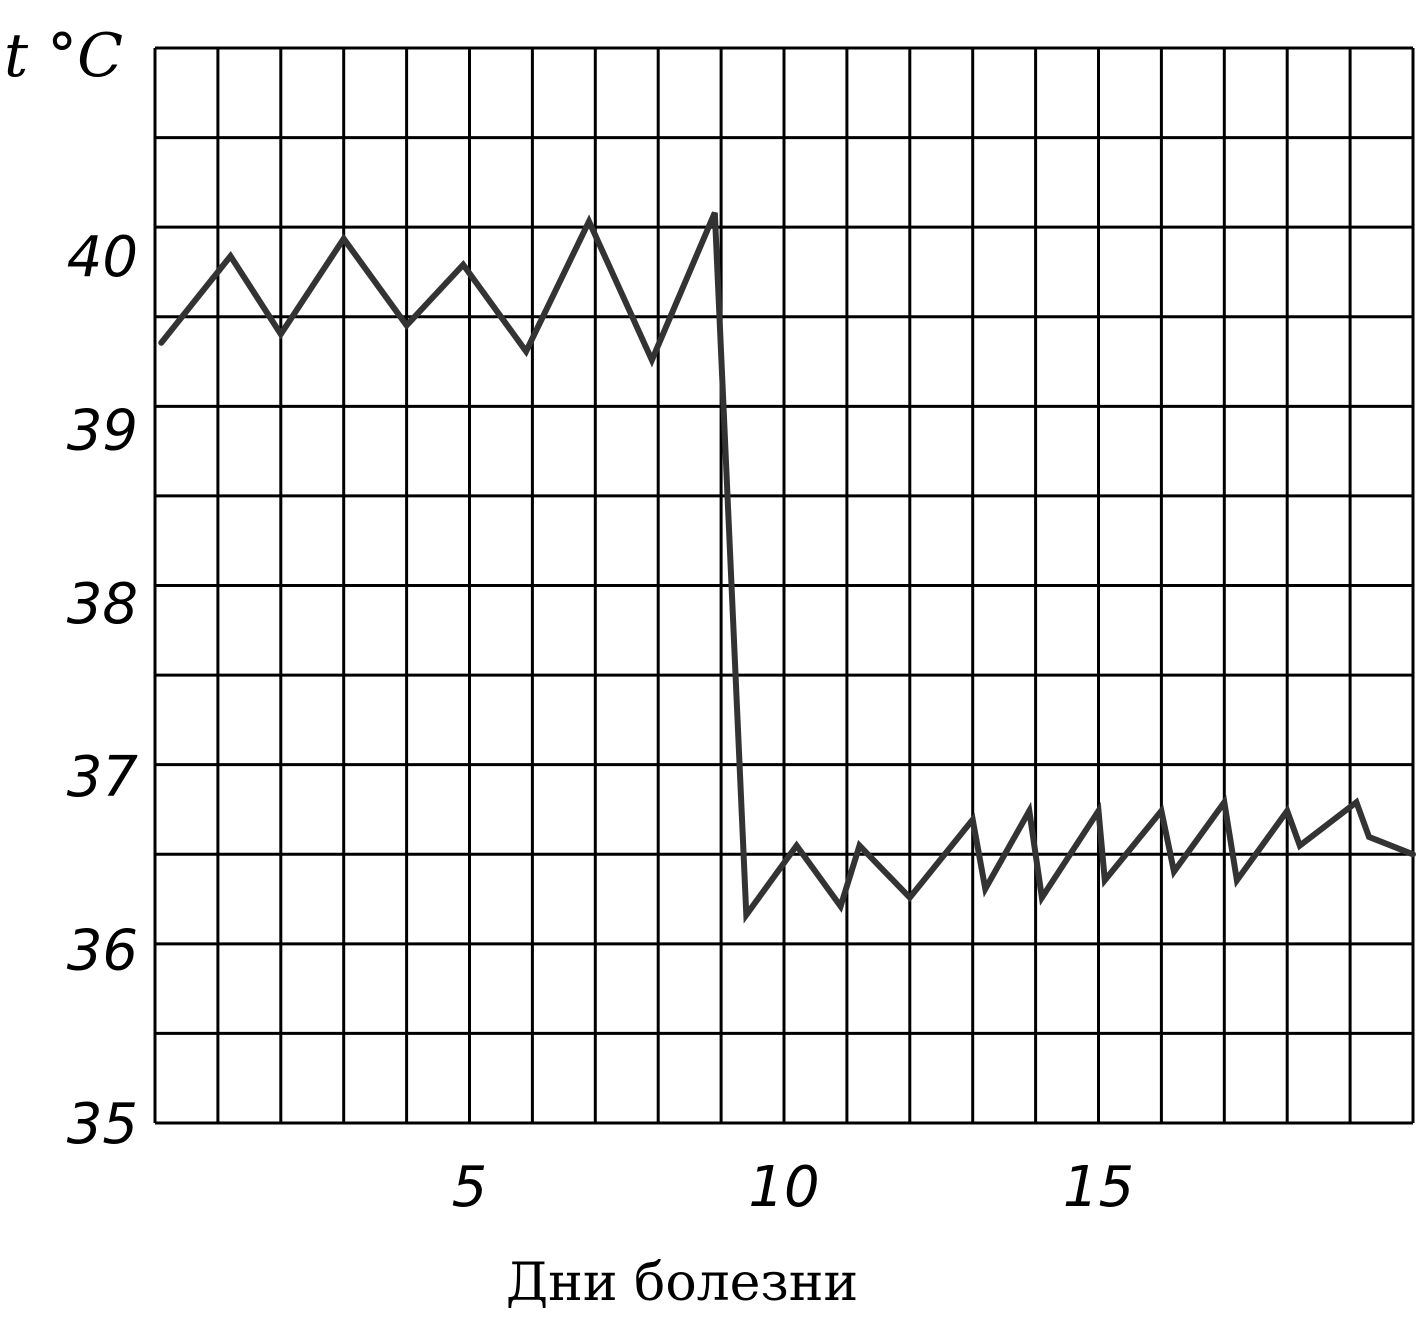 Image resolution: width=1419 pixels, height=1320 pixels. Describe the element at coordinates (102, 430) in the screenshot. I see `y-tick-label: 39` at that location.